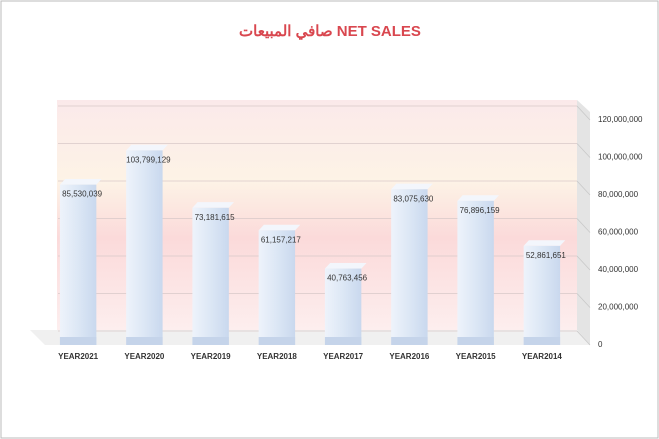 Image resolution: width=659 pixels, height=439 pixels. I want to click on x-tick-label: YEAR2016, so click(409, 356).